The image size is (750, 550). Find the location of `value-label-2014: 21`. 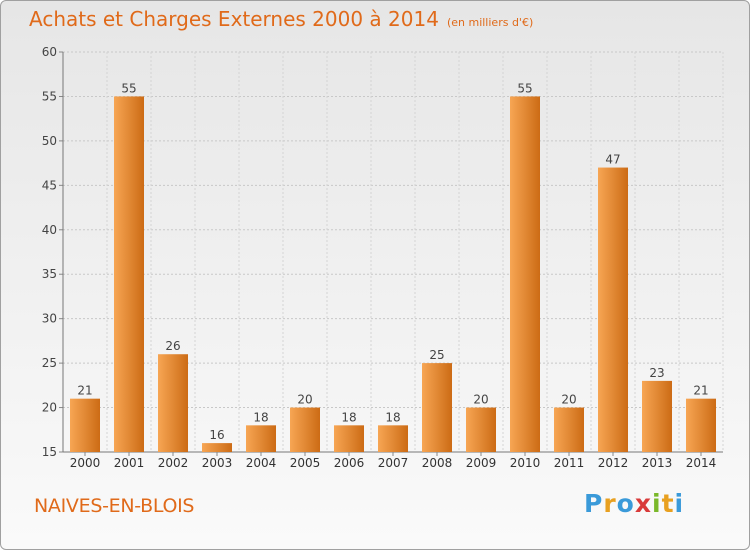

value-label-2014: 21 is located at coordinates (700, 391).